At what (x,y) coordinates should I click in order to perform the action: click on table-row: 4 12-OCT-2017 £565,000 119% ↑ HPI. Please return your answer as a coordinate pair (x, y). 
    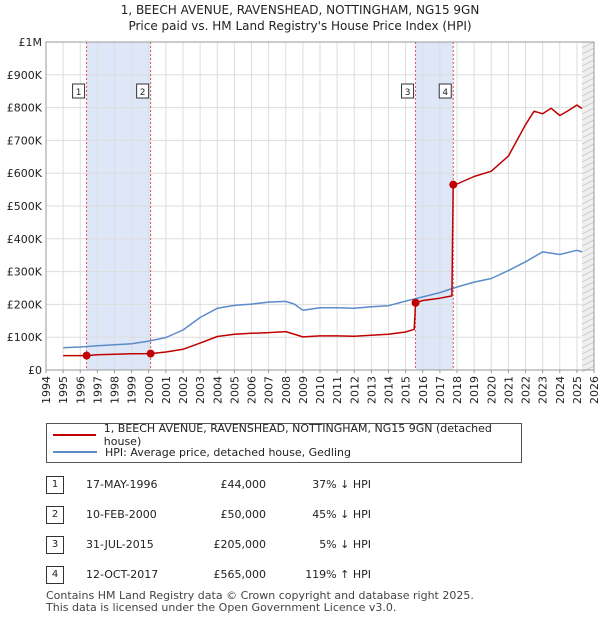
    Looking at the image, I should click on (256, 576).